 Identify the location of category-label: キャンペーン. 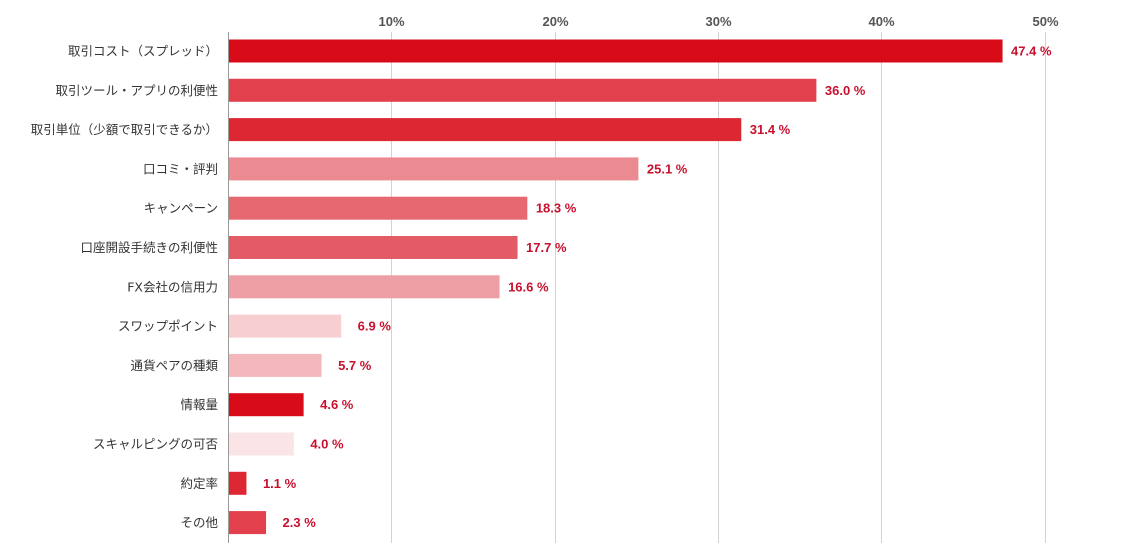
(181, 208).